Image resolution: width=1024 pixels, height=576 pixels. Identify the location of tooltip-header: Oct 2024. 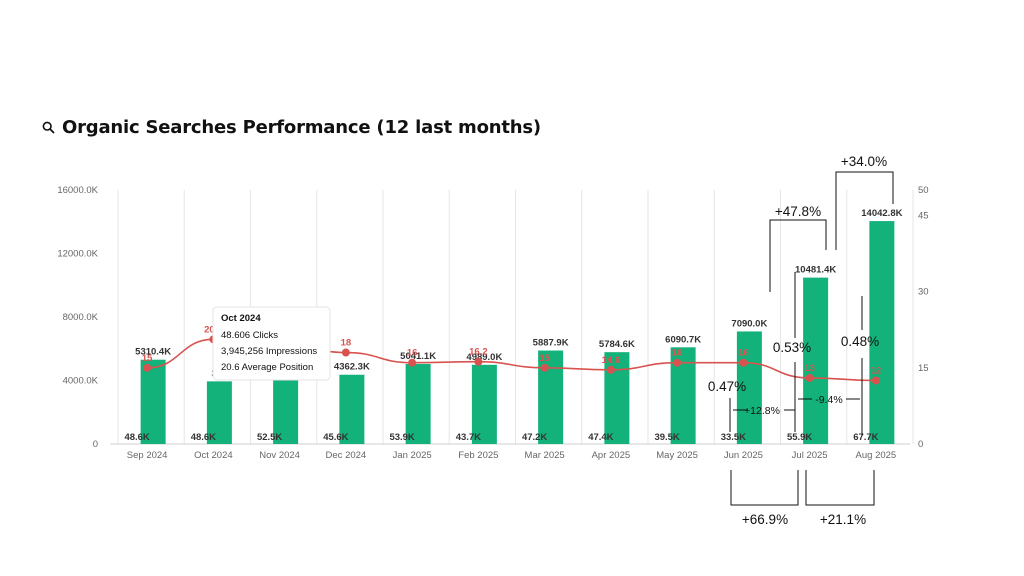
(241, 318).